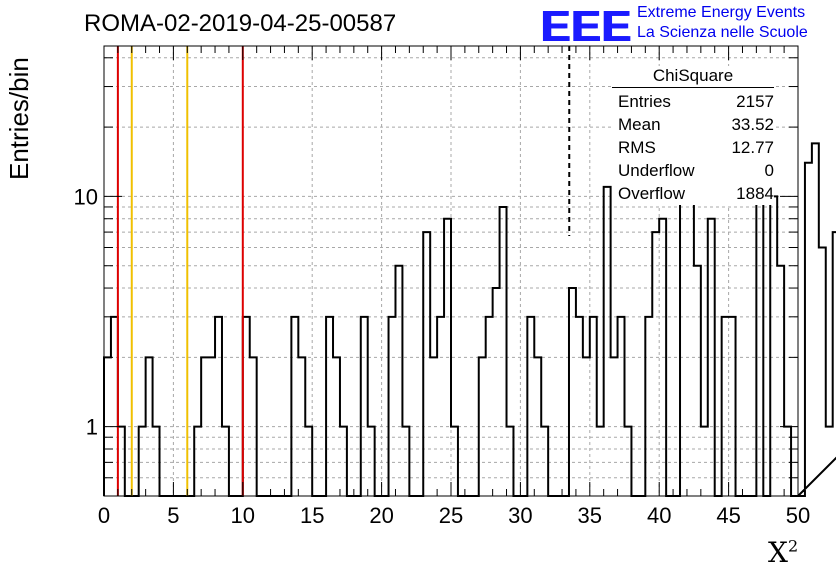 This screenshot has width=836, height=572. Describe the element at coordinates (104, 515) in the screenshot. I see `x-tick-label: 0` at that location.